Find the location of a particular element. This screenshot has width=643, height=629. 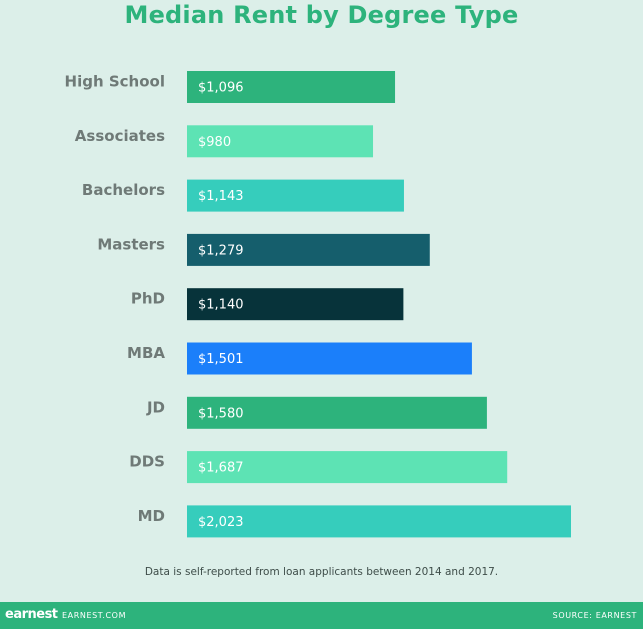

bar-jd is located at coordinates (337, 412).